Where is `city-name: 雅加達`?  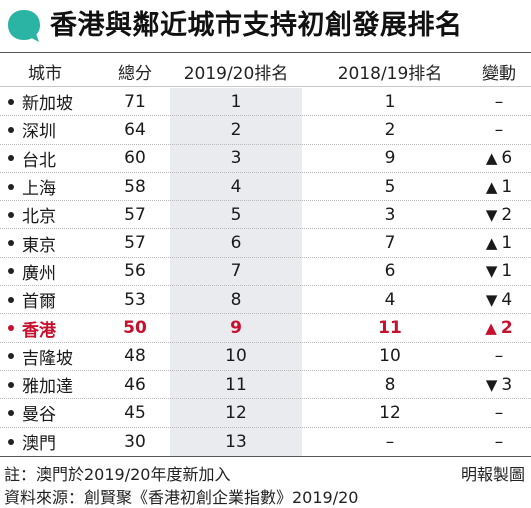 city-name: 雅加達 is located at coordinates (47, 387).